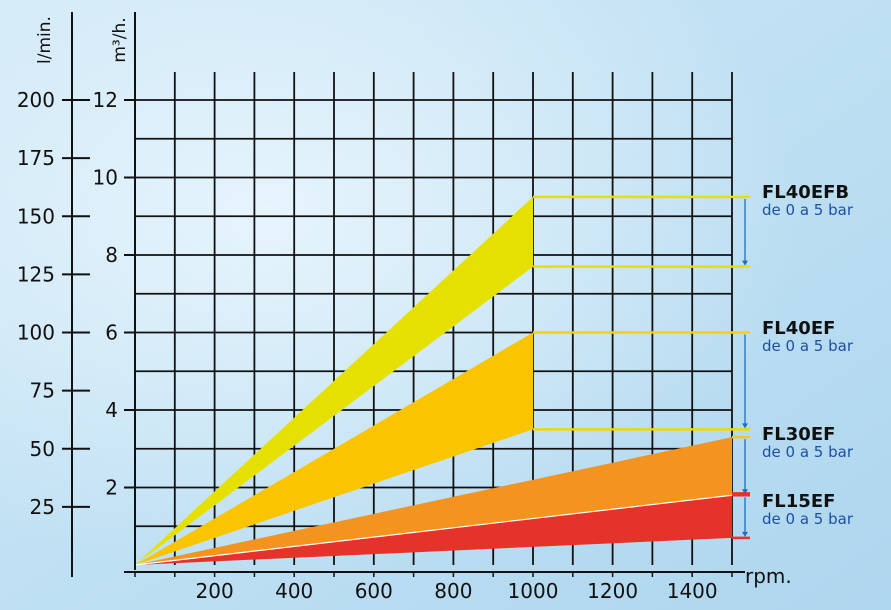  Describe the element at coordinates (111, 255) in the screenshot. I see `y-right-tick-label: 8` at that location.